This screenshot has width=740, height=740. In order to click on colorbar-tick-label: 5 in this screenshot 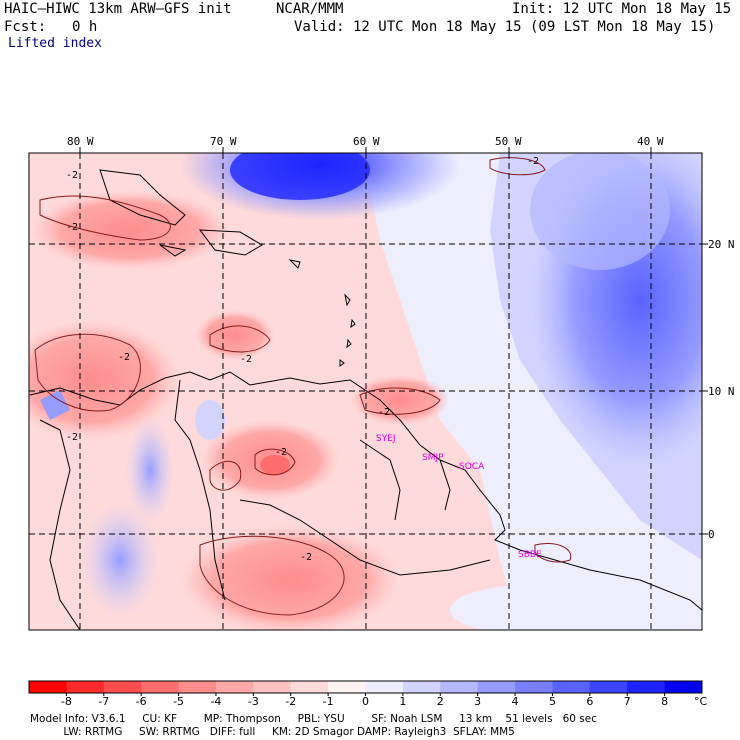, I will do `click(552, 701)`.